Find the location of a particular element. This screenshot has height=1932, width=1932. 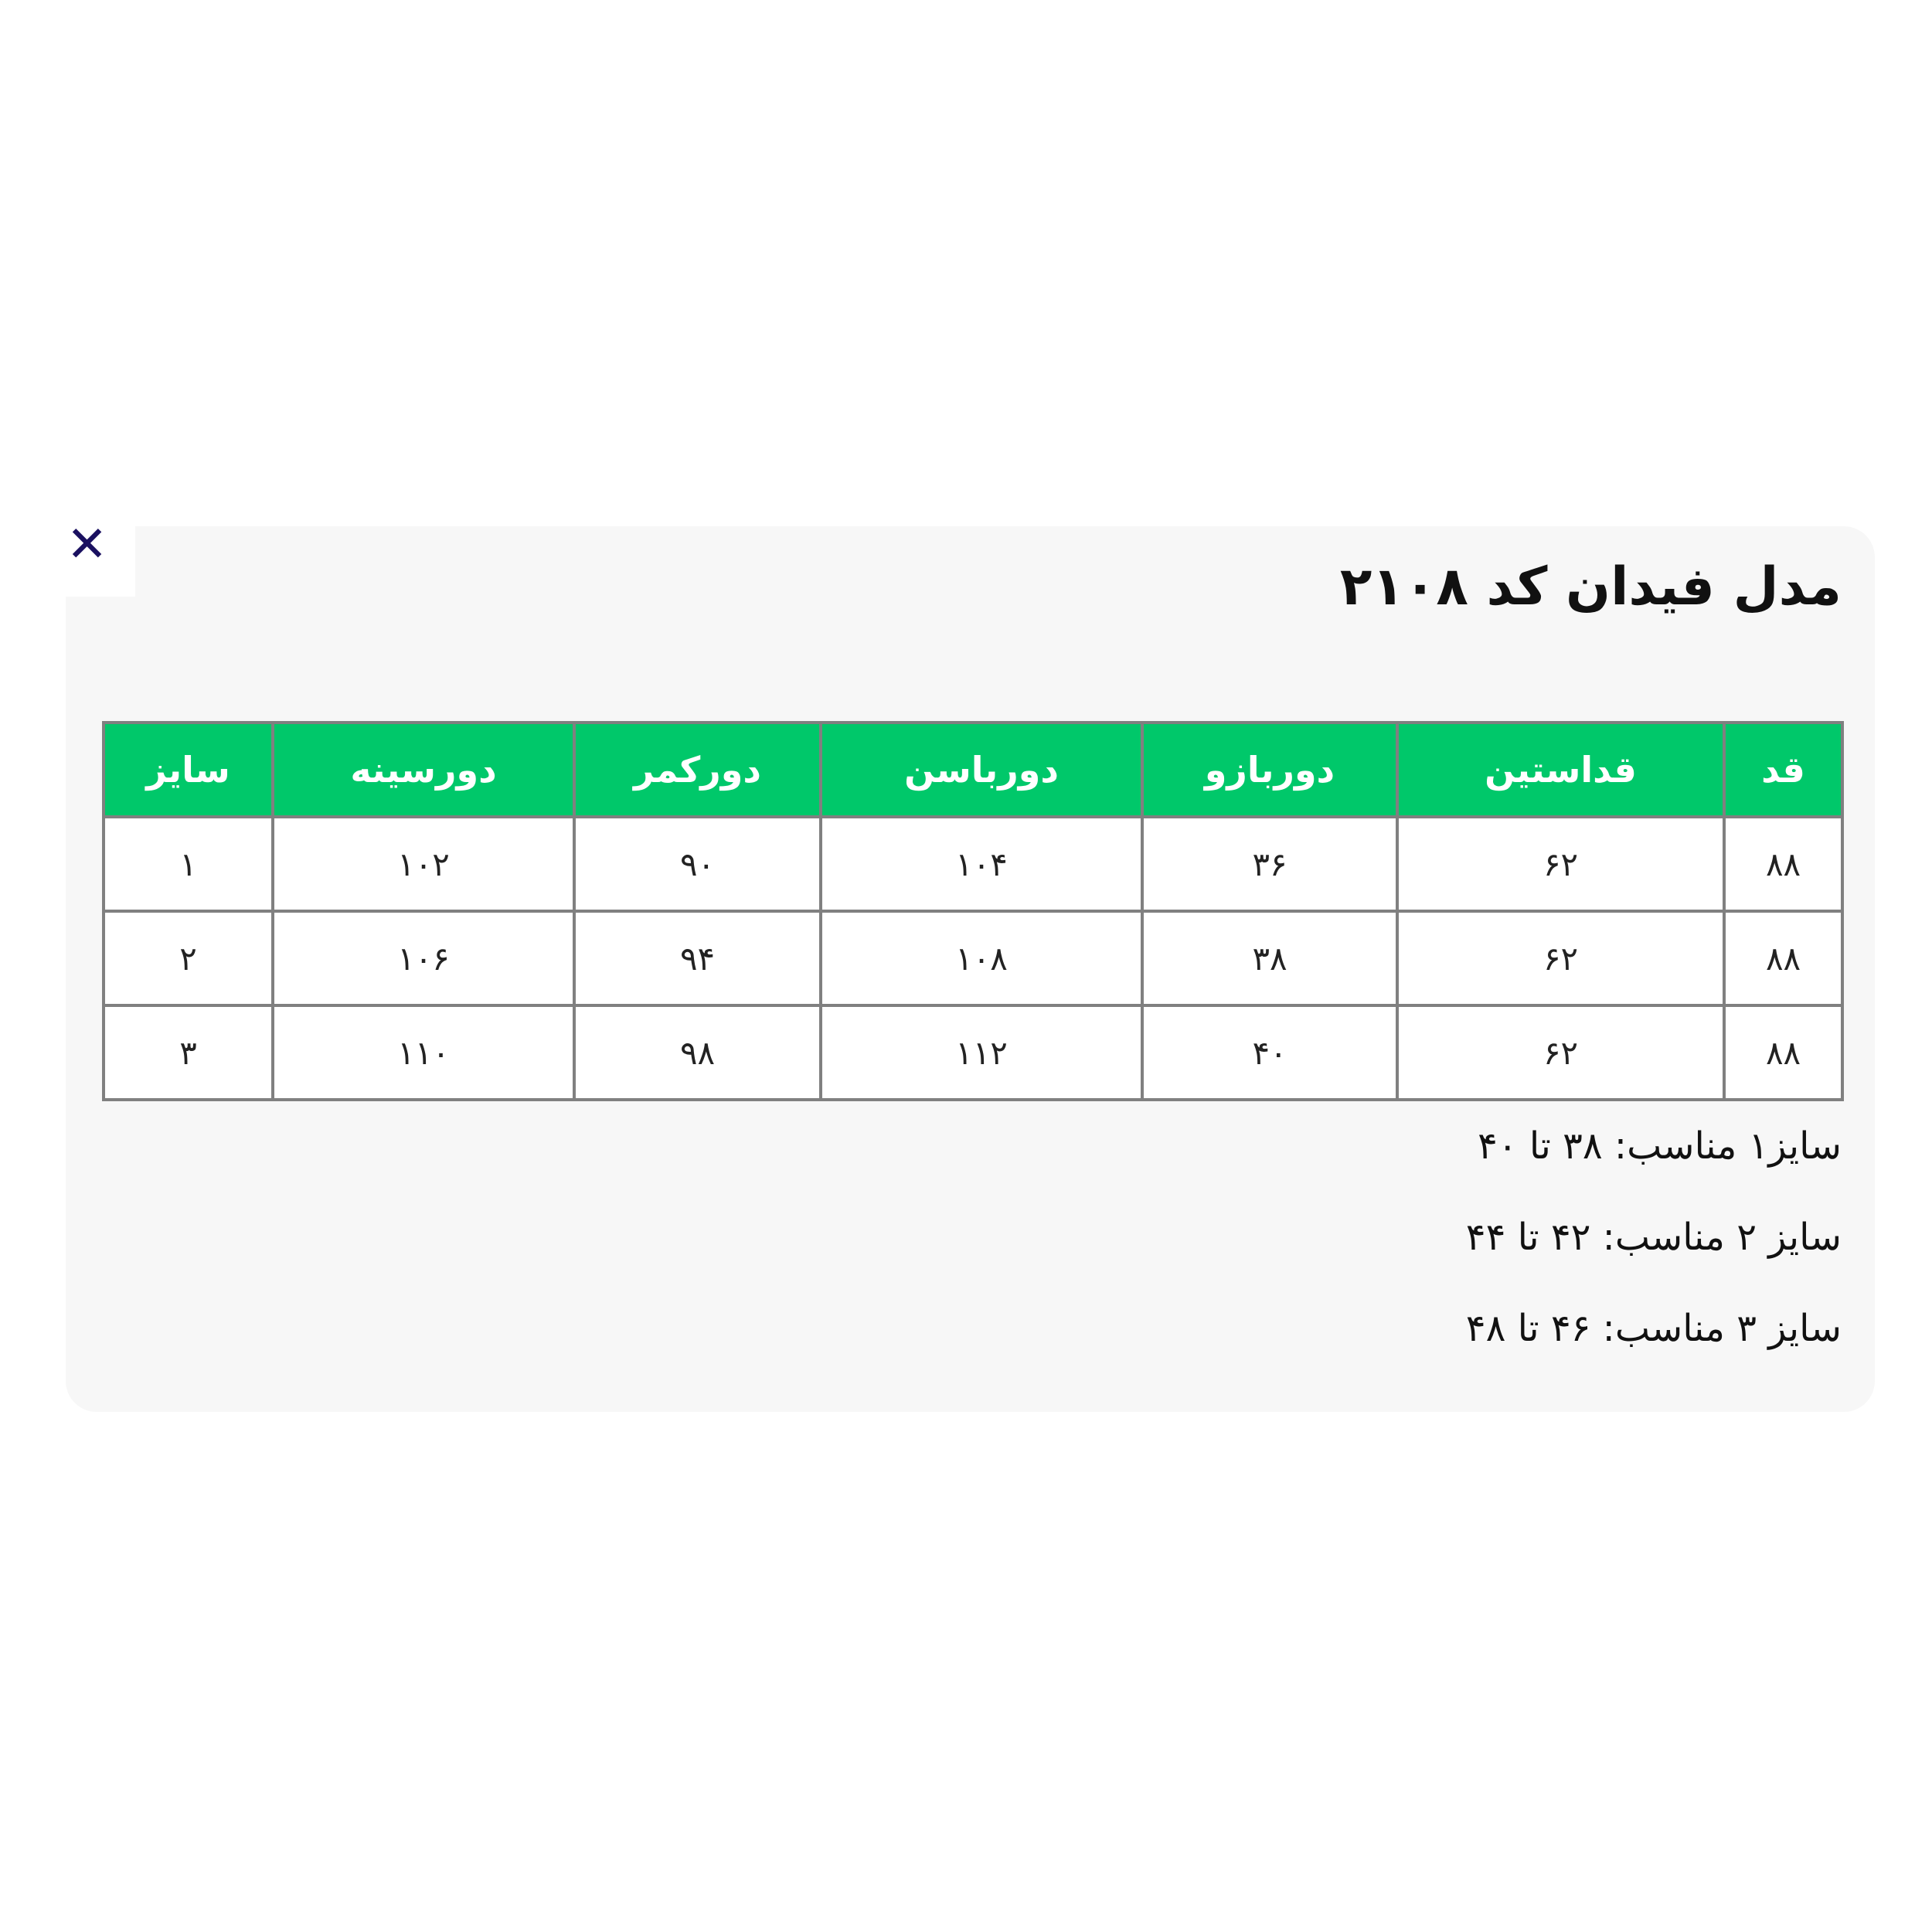

table-row: ۸۸ ۶۲ ۳۶ ۱۰۴ ۹۰ ۱۰۲ ۱ is located at coordinates (973, 864).